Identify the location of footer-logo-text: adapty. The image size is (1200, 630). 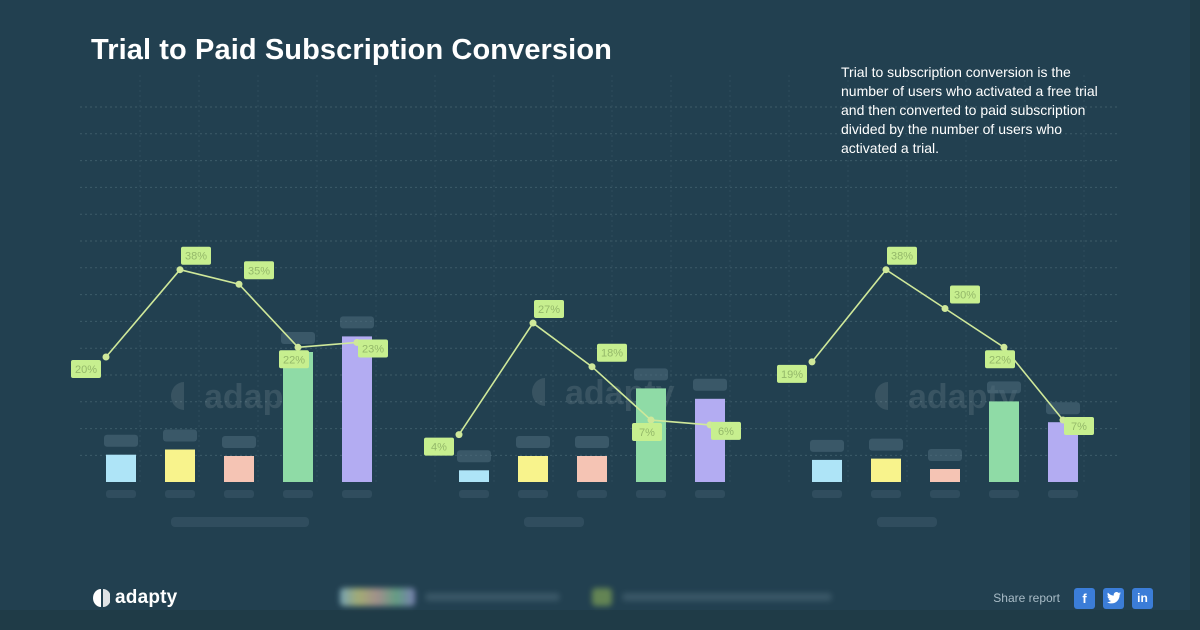
(146, 597).